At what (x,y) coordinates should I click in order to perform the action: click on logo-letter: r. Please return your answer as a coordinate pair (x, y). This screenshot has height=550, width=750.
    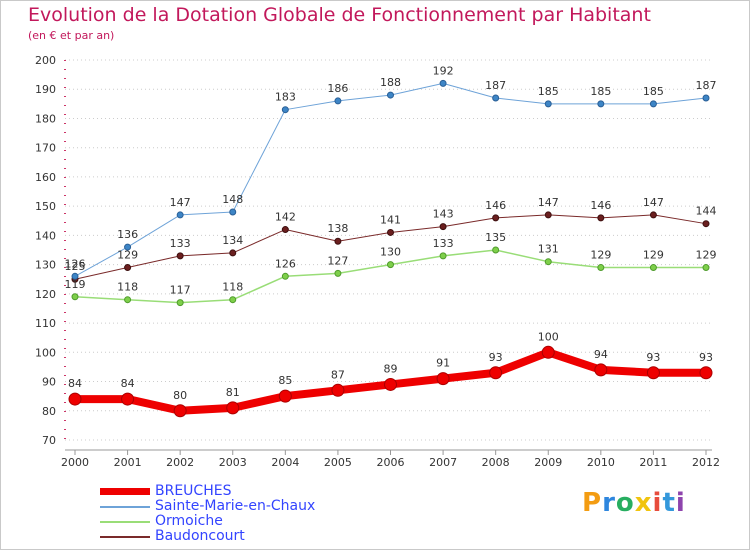
    Looking at the image, I should click on (609, 503).